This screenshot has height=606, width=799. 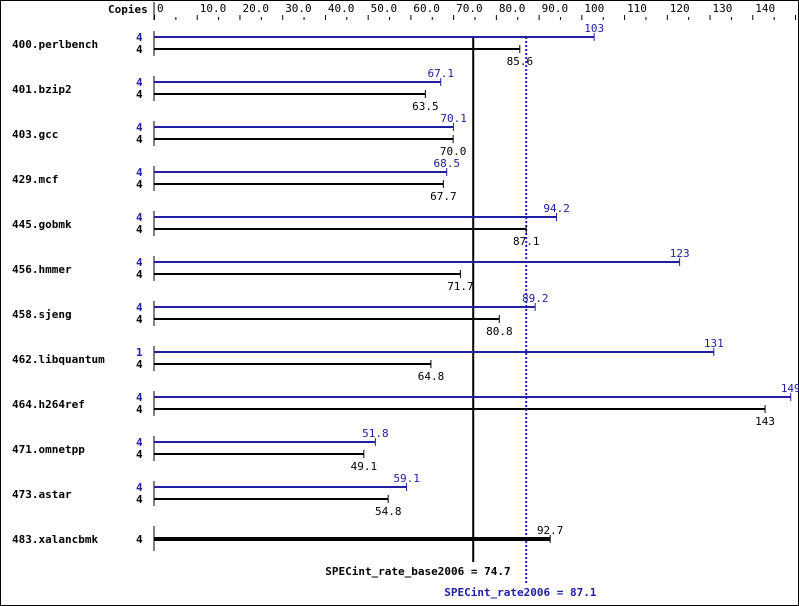 I want to click on copies-header: Copies, so click(x=128, y=9).